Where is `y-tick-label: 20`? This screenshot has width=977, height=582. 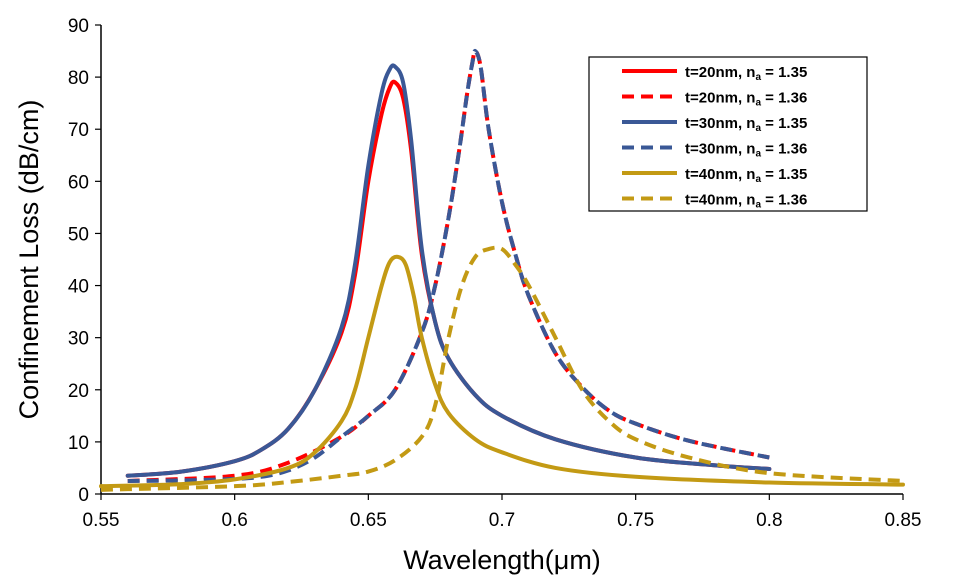
y-tick-label: 20 is located at coordinates (78, 391).